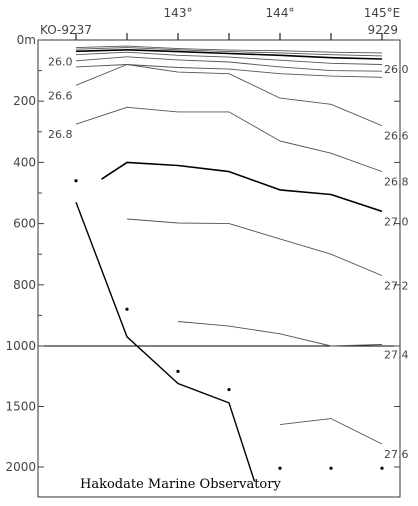  What do you see at coordinates (280, 13) in the screenshot?
I see `x-tick-label: 144°` at bounding box center [280, 13].